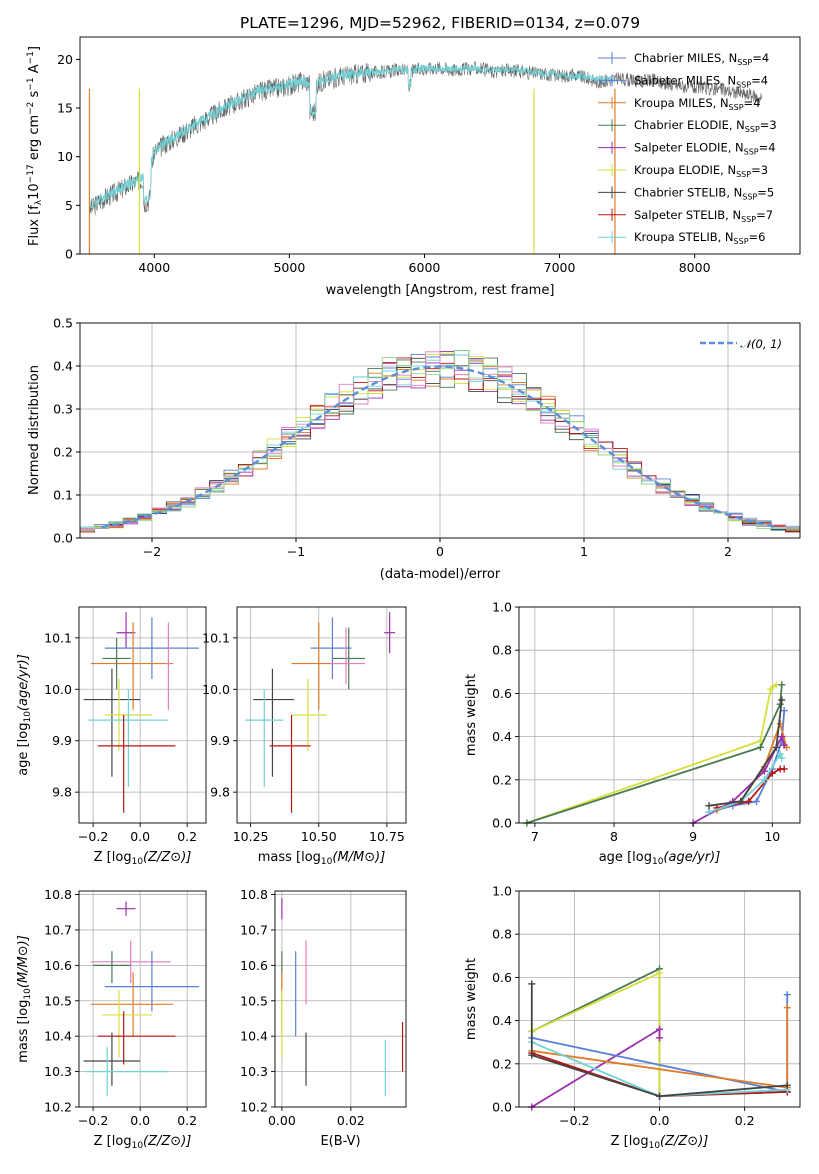  I want to click on x-tick-label: 7000, so click(560, 267).